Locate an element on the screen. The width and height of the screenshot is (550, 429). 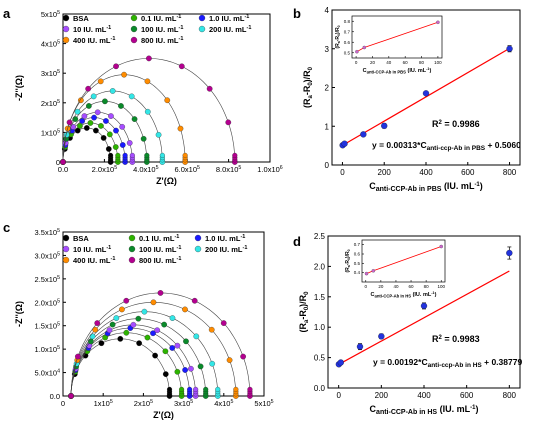
y-tick-label: 0.5 is located at coordinates (320, 358).